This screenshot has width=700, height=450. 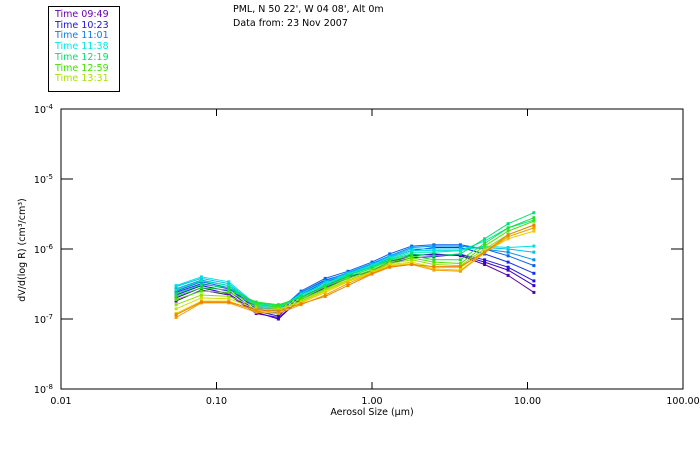 I want to click on x-tick-label: 1.00, so click(x=371, y=401).